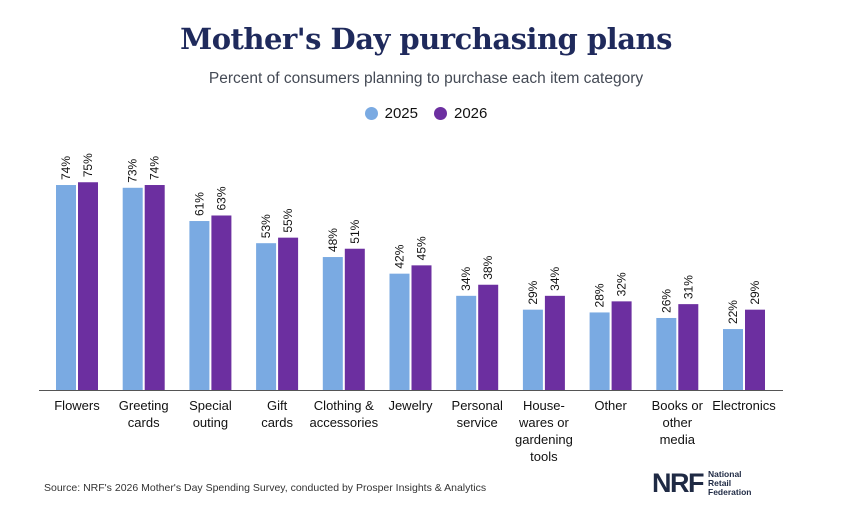 The height and width of the screenshot is (518, 852). What do you see at coordinates (471, 113) in the screenshot?
I see `legend-label-2026: 2026` at bounding box center [471, 113].